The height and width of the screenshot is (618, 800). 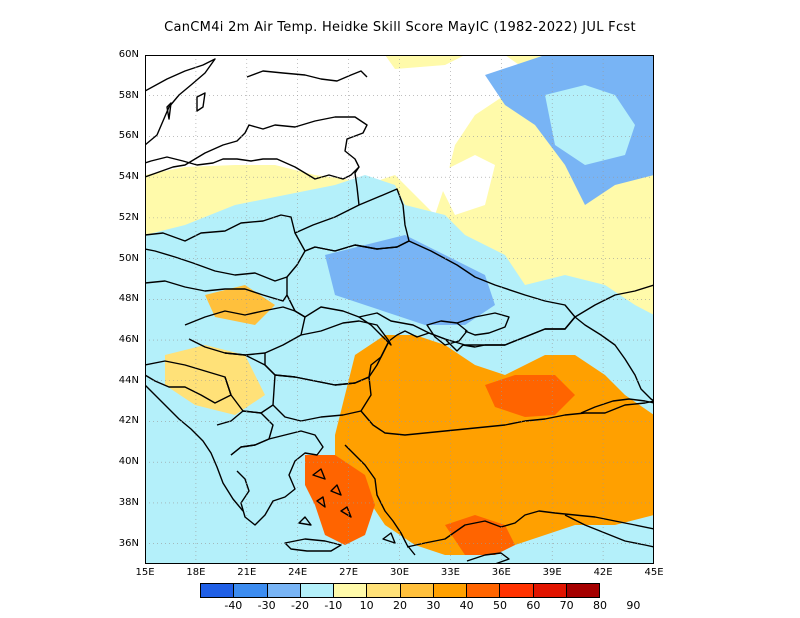 What do you see at coordinates (488, 558) in the screenshot?
I see `cyprus` at bounding box center [488, 558].